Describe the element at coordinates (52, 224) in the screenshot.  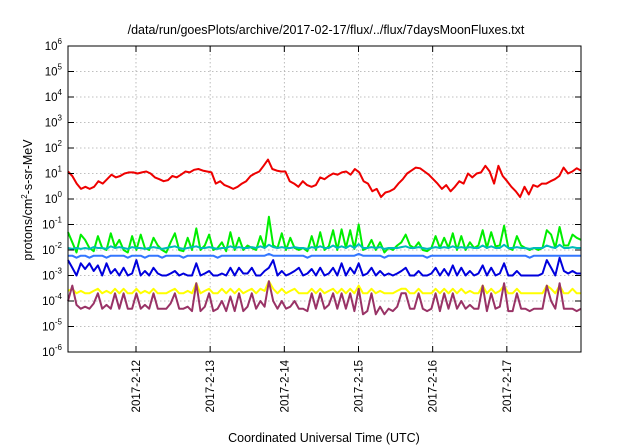
I see `y-tick-label: 10⁻¹` at that location.